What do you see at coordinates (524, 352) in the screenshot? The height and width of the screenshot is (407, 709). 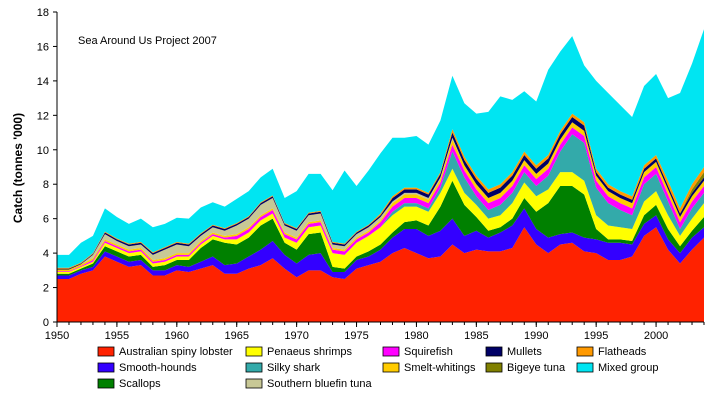 I see `legend-label: Mullets` at bounding box center [524, 352].